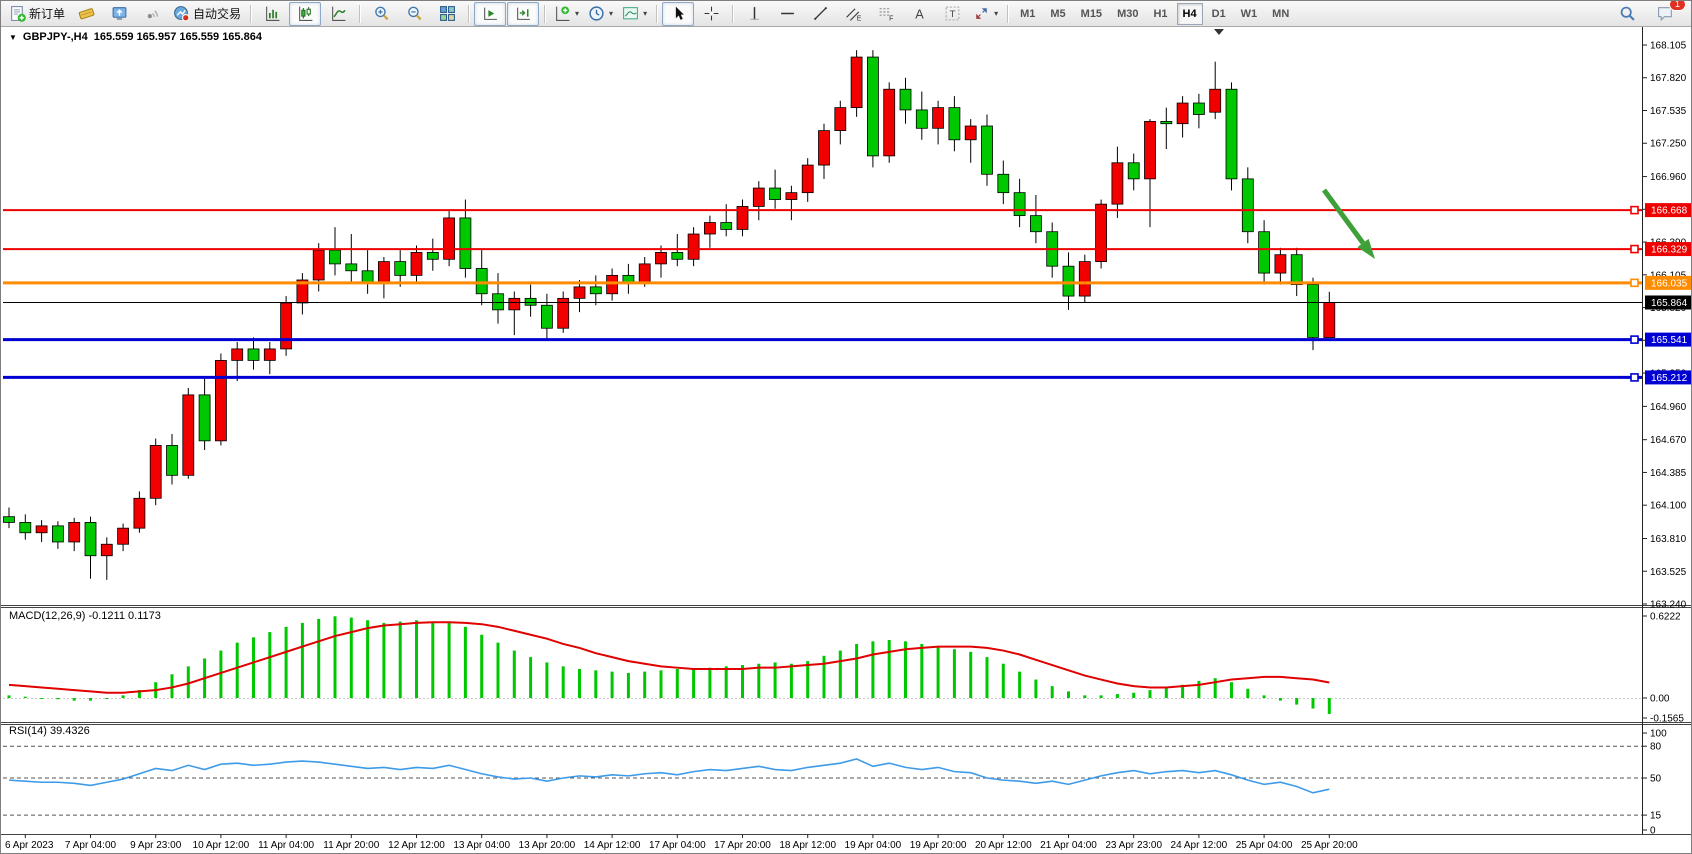  What do you see at coordinates (853, 14) in the screenshot?
I see `channel-button: E` at bounding box center [853, 14].